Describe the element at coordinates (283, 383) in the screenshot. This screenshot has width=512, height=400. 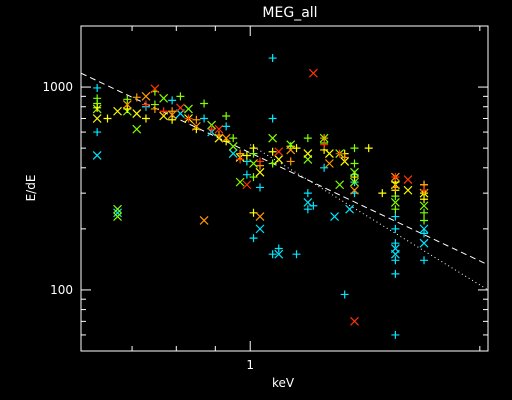
I see `x-axis-label: keV` at that location.